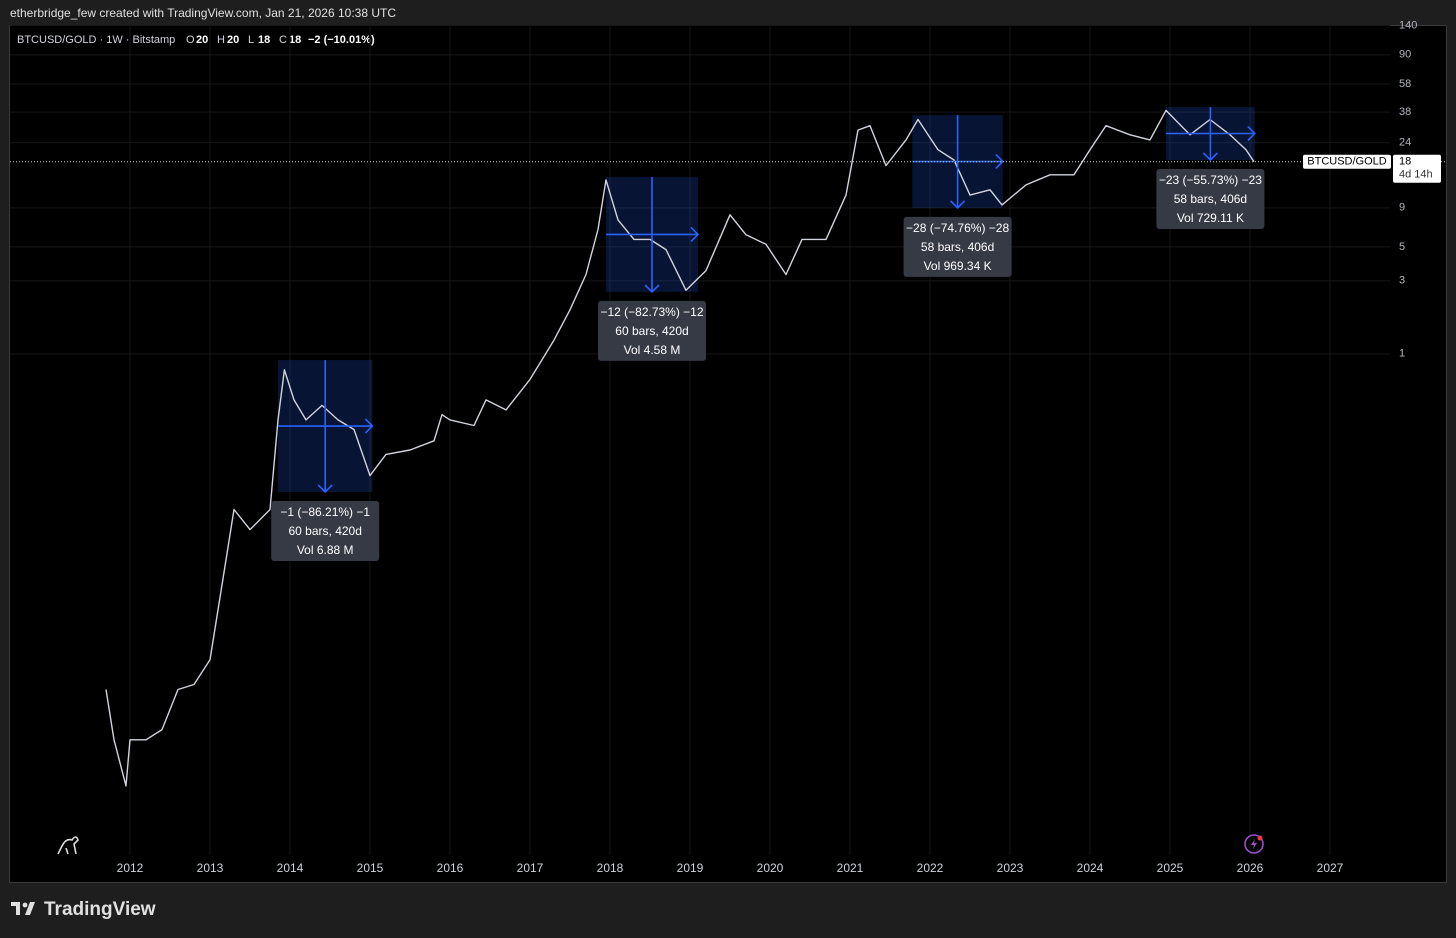 This screenshot has height=938, width=1456. What do you see at coordinates (770, 868) in the screenshot?
I see `x-tick-label: 2020` at bounding box center [770, 868].